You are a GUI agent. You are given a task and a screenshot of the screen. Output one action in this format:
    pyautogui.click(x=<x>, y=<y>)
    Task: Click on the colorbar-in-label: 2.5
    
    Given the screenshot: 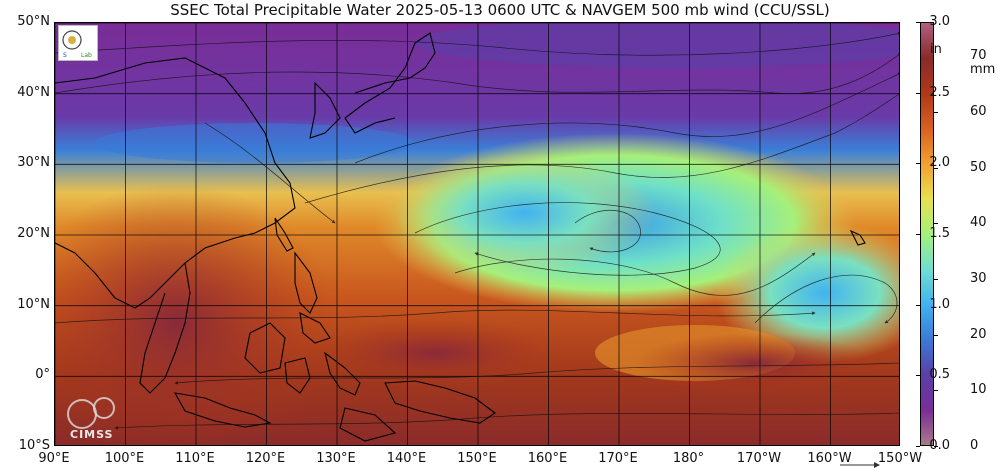 What is the action you would take?
    pyautogui.click(x=939, y=92)
    